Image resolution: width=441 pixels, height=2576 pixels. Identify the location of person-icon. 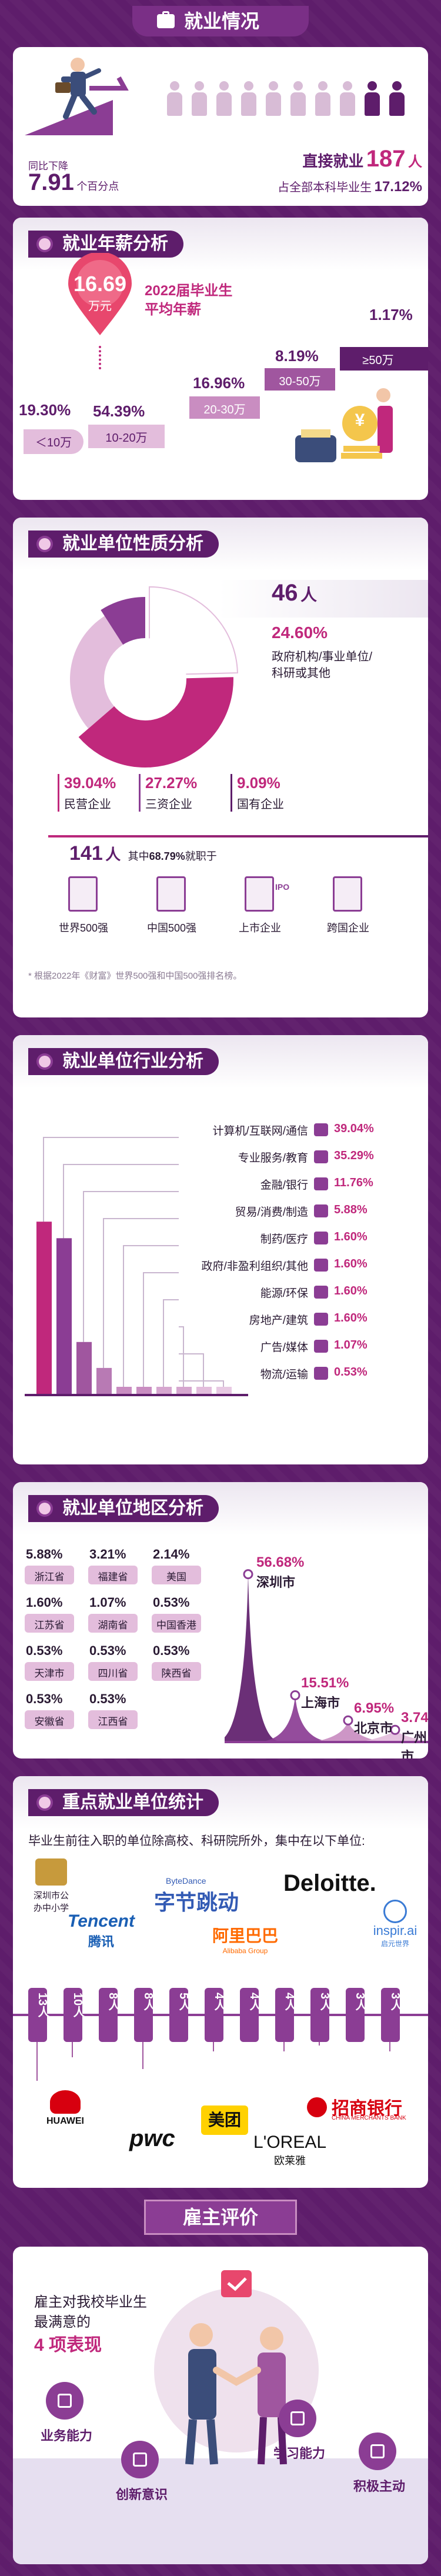
(372, 98).